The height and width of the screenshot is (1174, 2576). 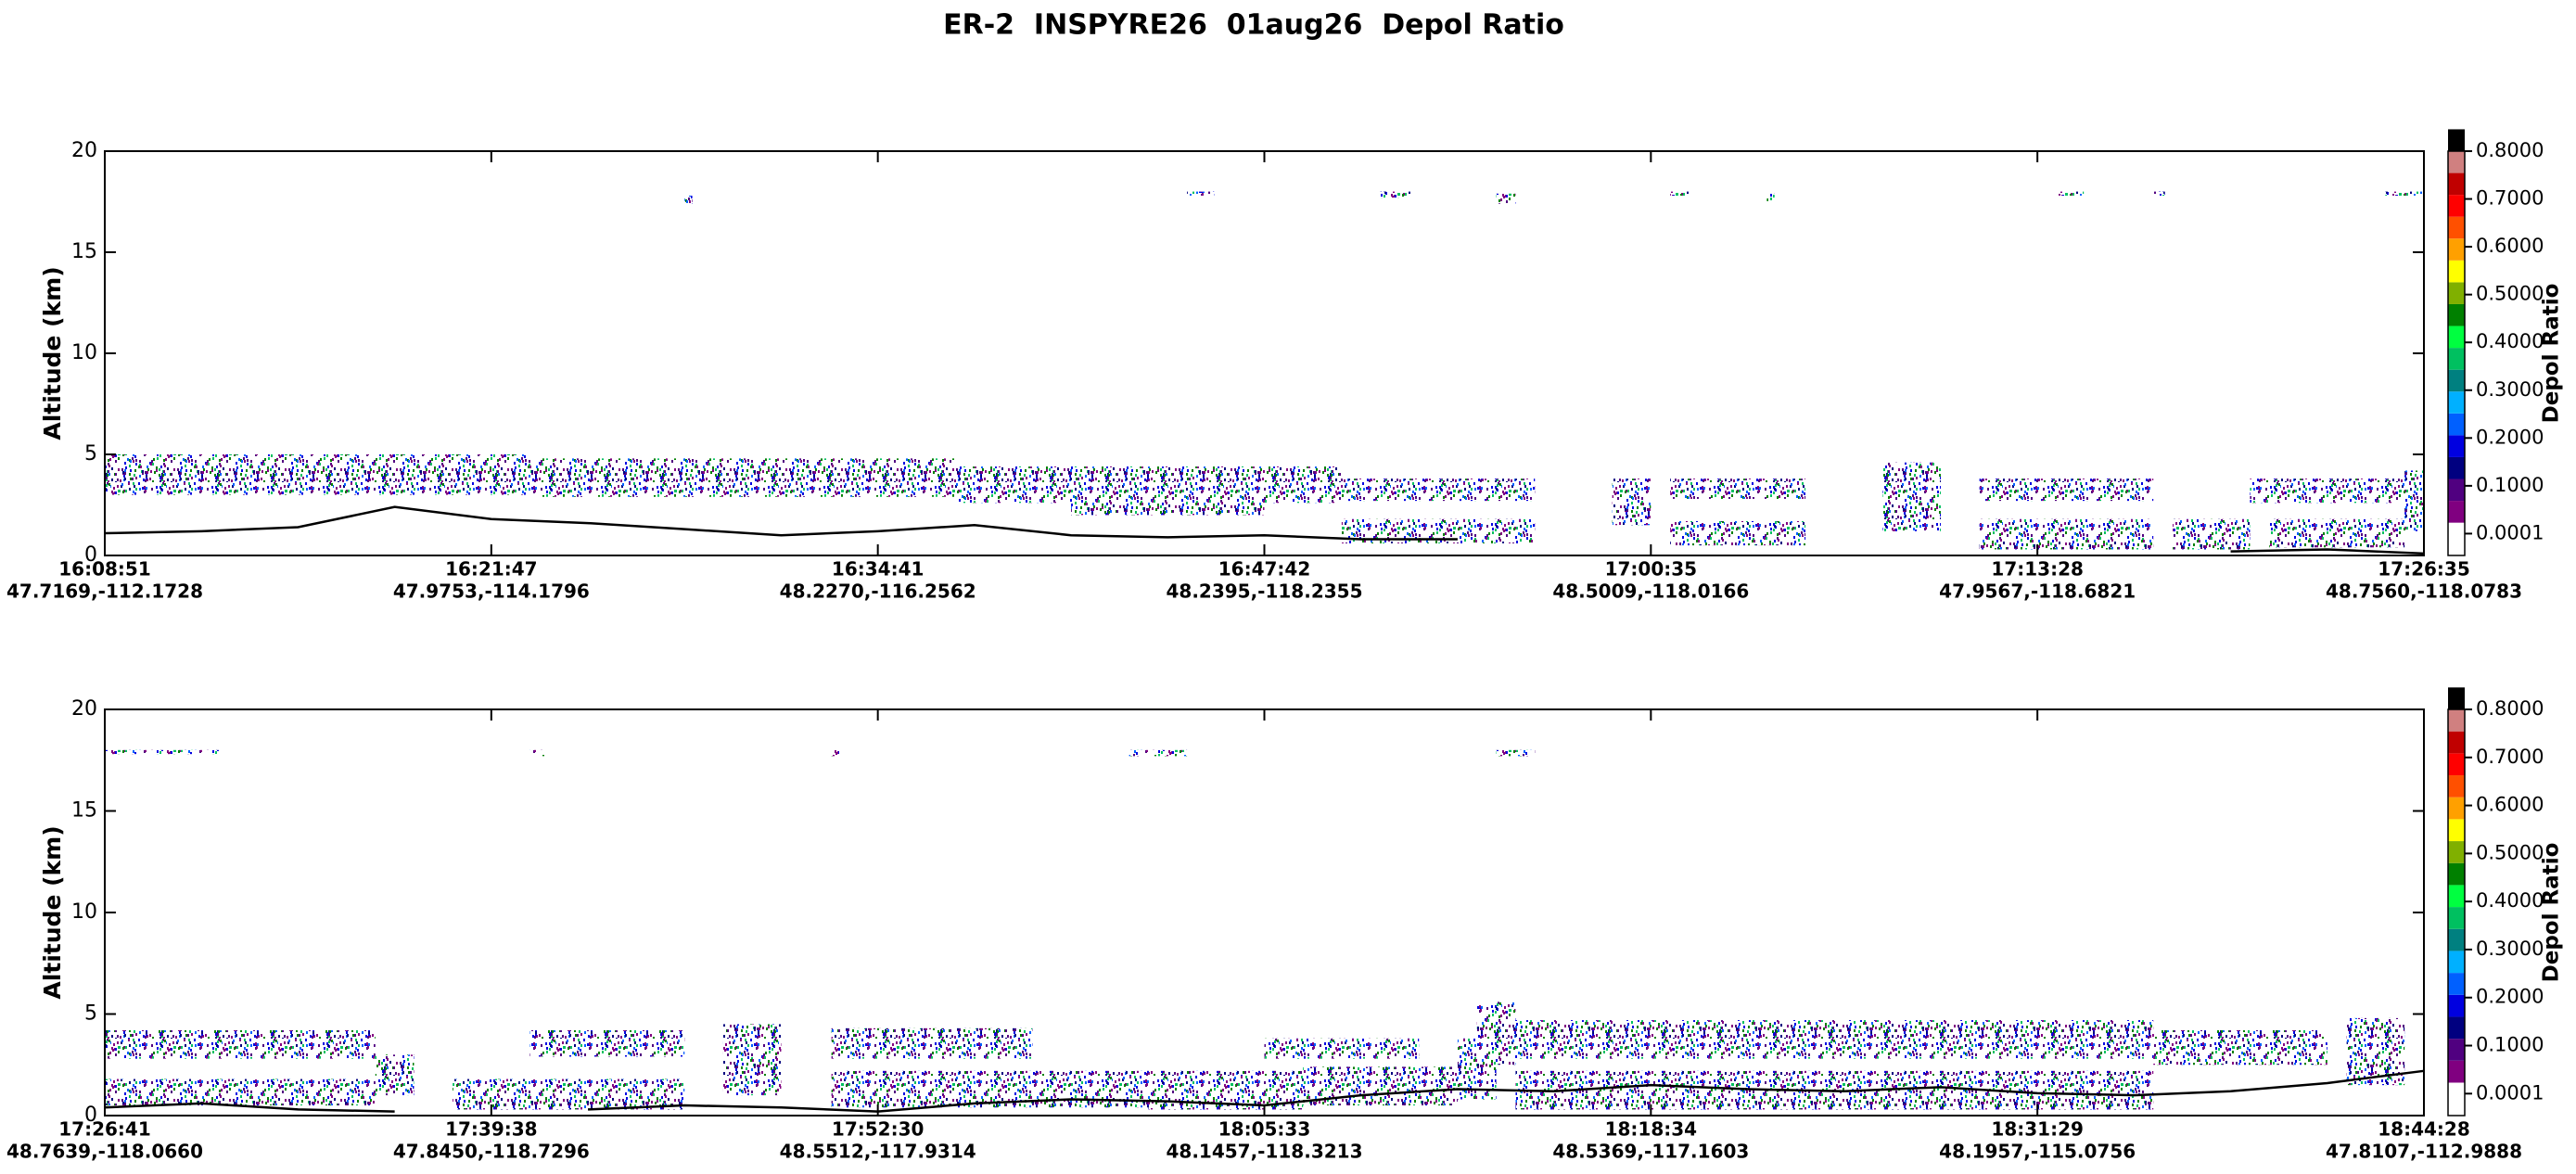 What do you see at coordinates (879, 569) in the screenshot?
I see `x-tick-label: 16:34:41` at bounding box center [879, 569].